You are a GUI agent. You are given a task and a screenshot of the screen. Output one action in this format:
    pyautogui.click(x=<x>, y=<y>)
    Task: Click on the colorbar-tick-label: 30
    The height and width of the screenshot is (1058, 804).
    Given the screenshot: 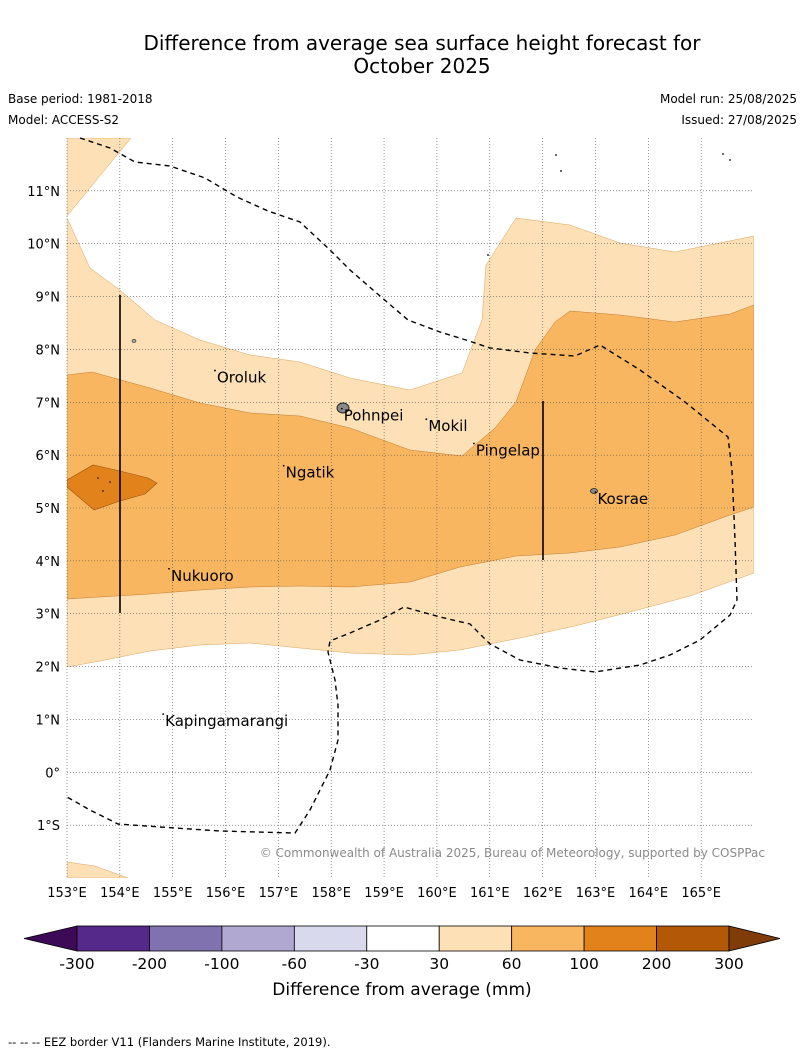 What is the action you would take?
    pyautogui.click(x=439, y=964)
    